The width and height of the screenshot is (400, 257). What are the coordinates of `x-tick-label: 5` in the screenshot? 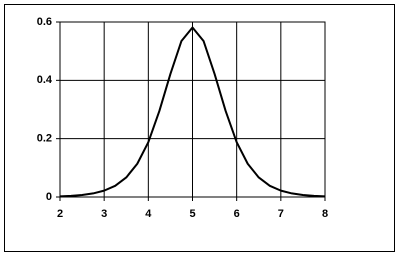 It's located at (192, 214).